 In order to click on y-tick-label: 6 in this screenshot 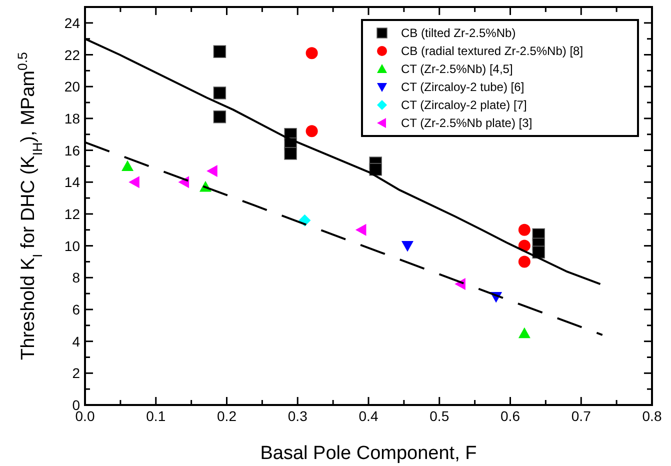, I will do `click(76, 309)`.